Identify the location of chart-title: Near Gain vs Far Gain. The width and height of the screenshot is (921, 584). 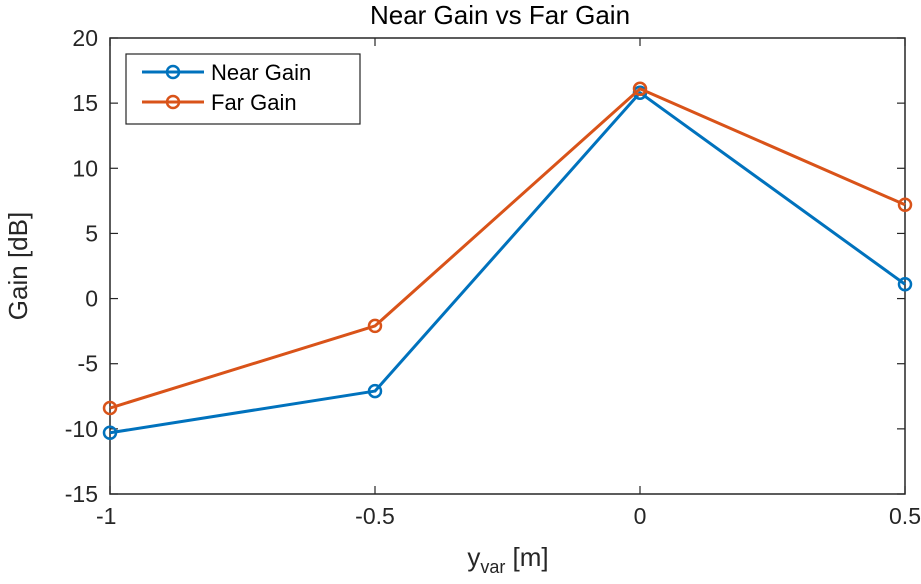
(500, 15).